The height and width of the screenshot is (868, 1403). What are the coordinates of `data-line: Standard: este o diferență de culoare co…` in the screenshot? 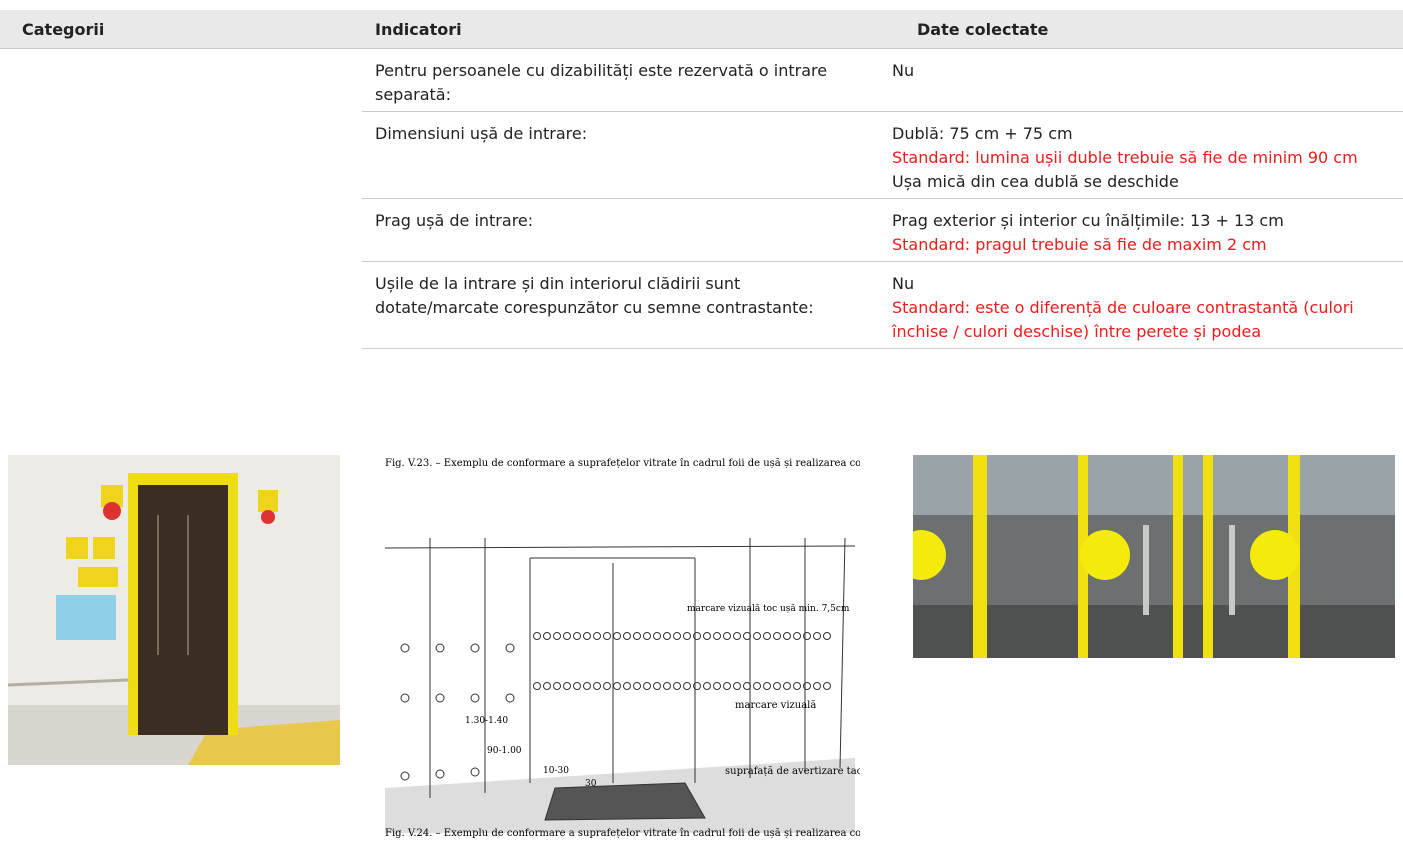 It's located at (1123, 319).